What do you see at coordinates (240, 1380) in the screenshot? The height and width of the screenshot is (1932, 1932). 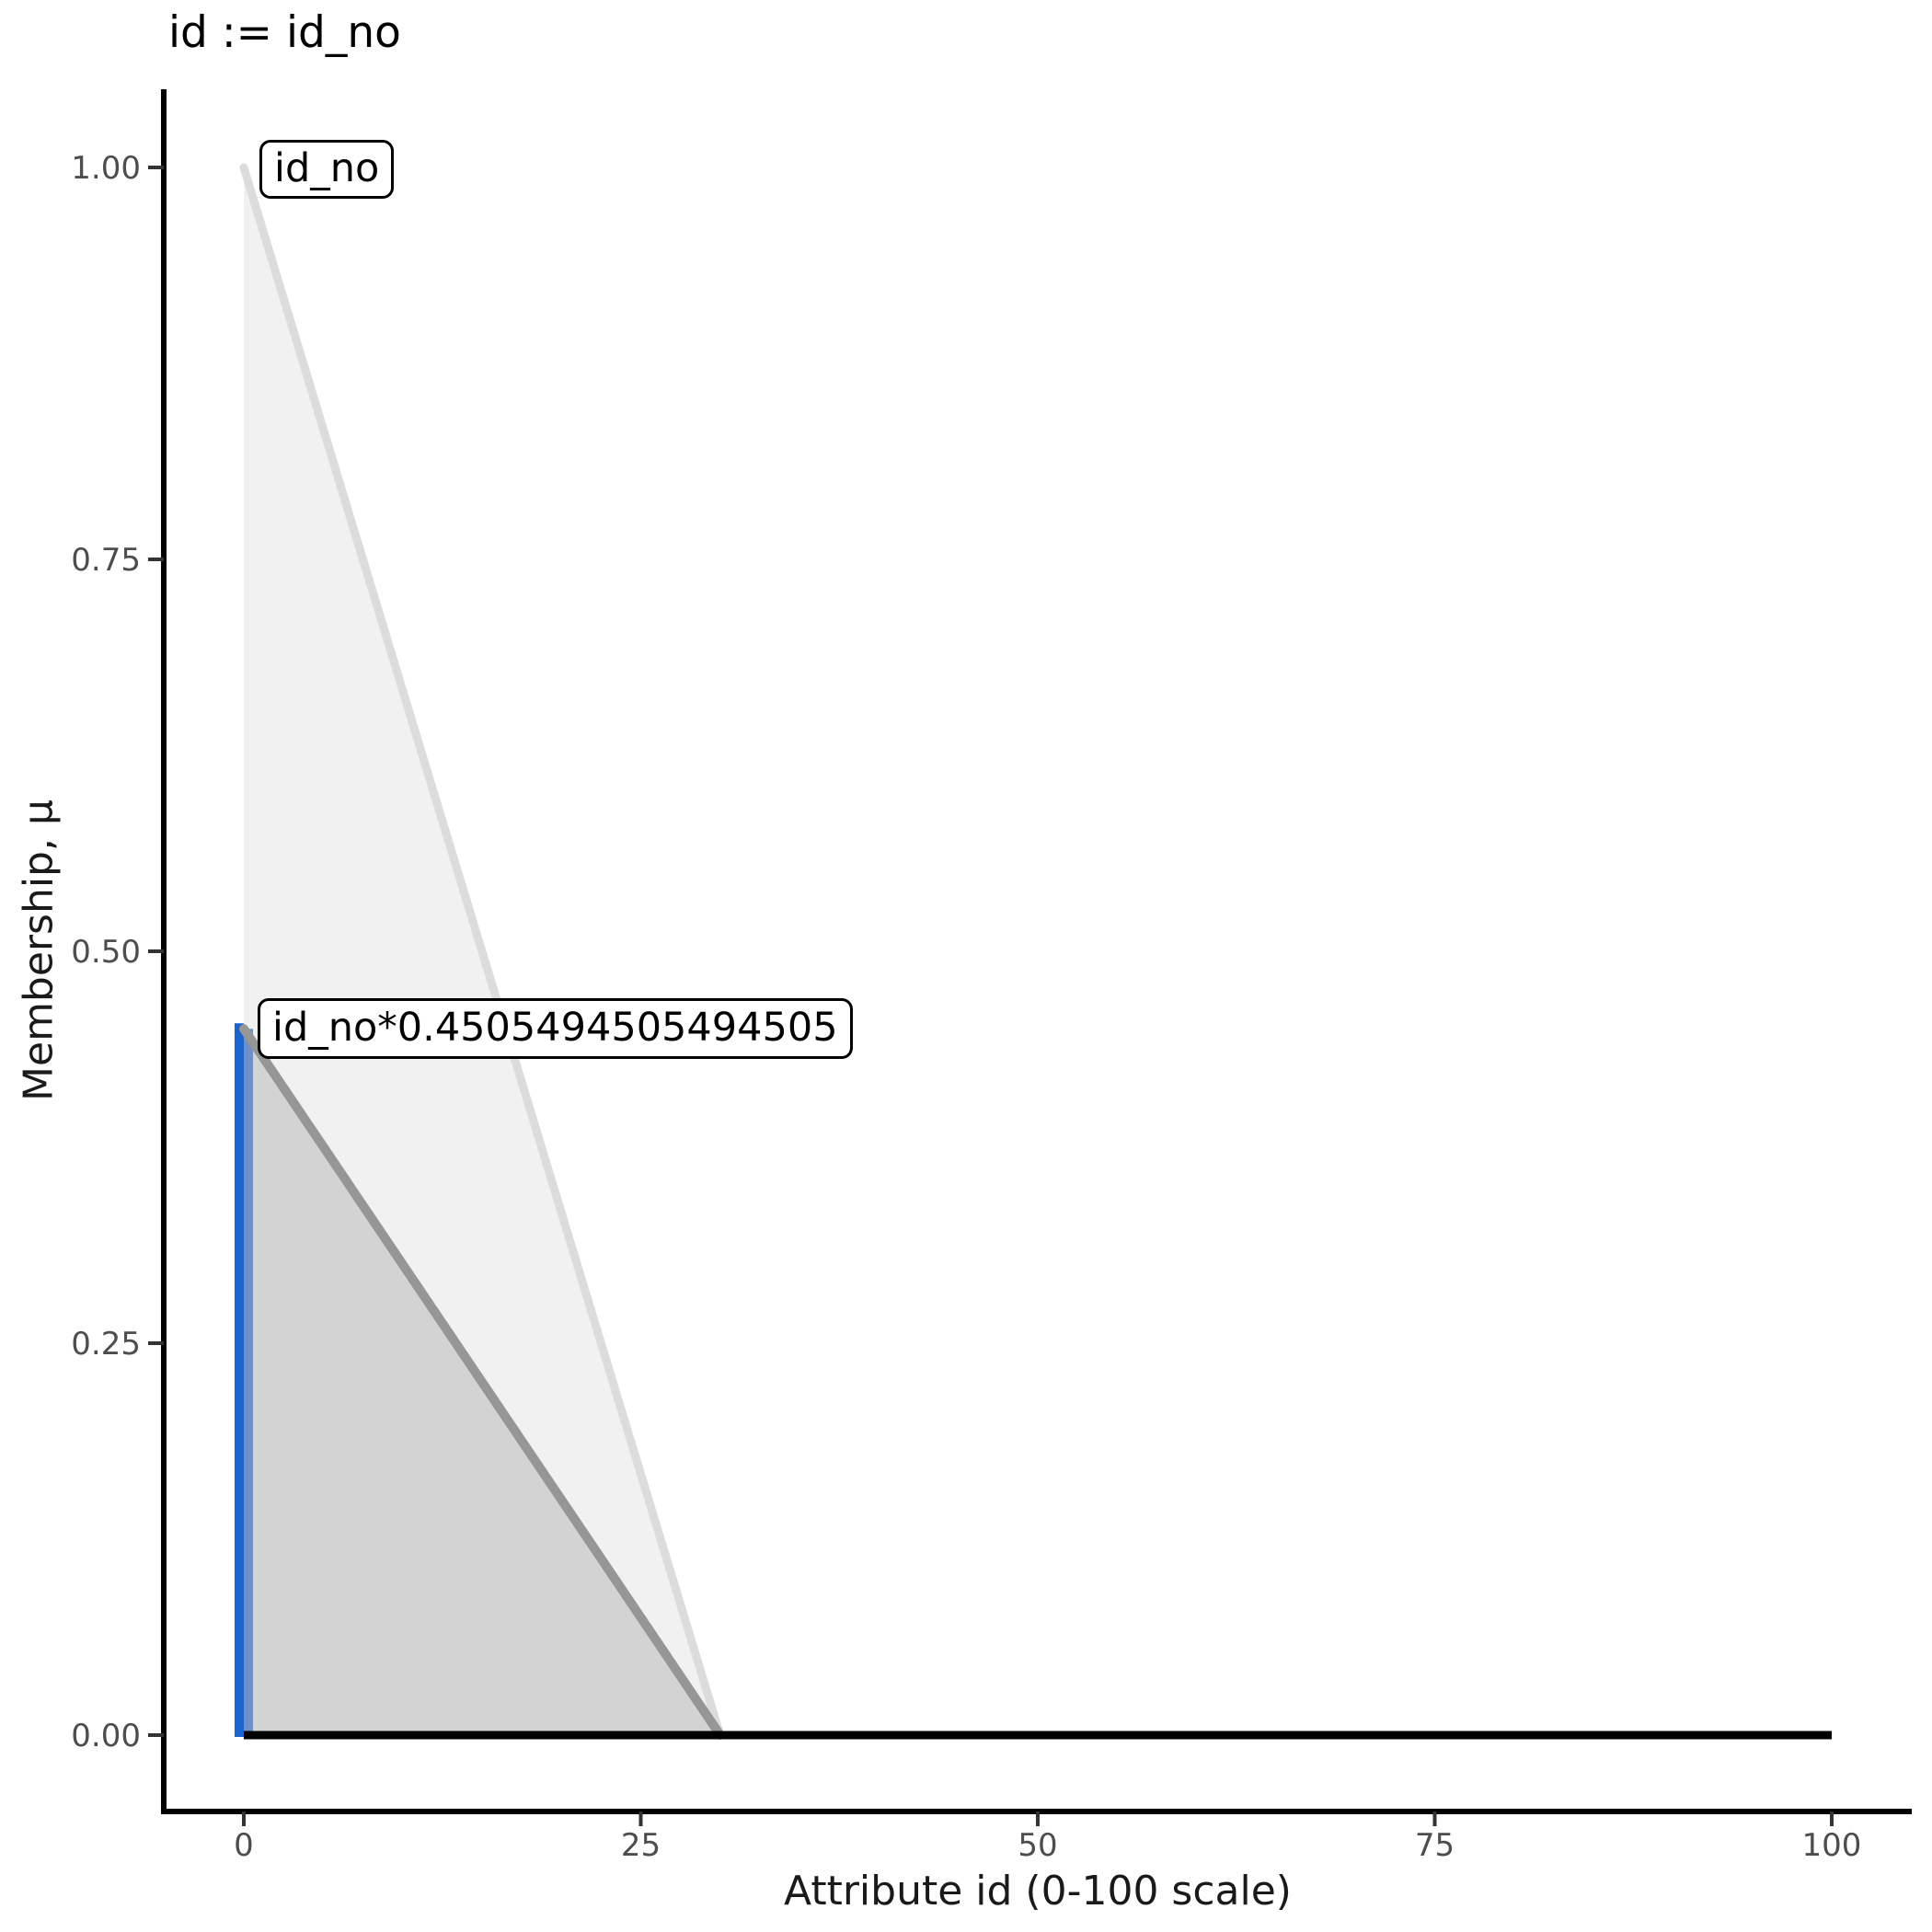 I see `activation-line-dark` at bounding box center [240, 1380].